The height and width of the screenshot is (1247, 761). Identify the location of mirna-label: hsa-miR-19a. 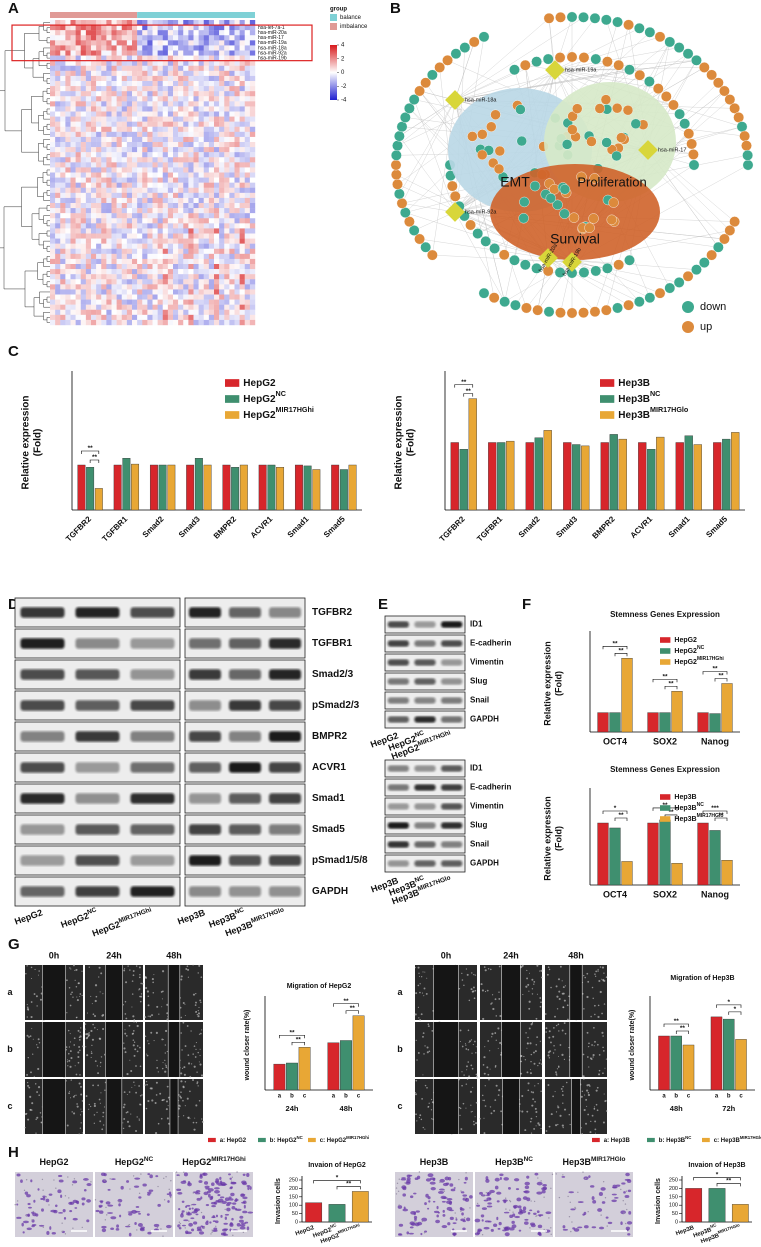
(581, 70).